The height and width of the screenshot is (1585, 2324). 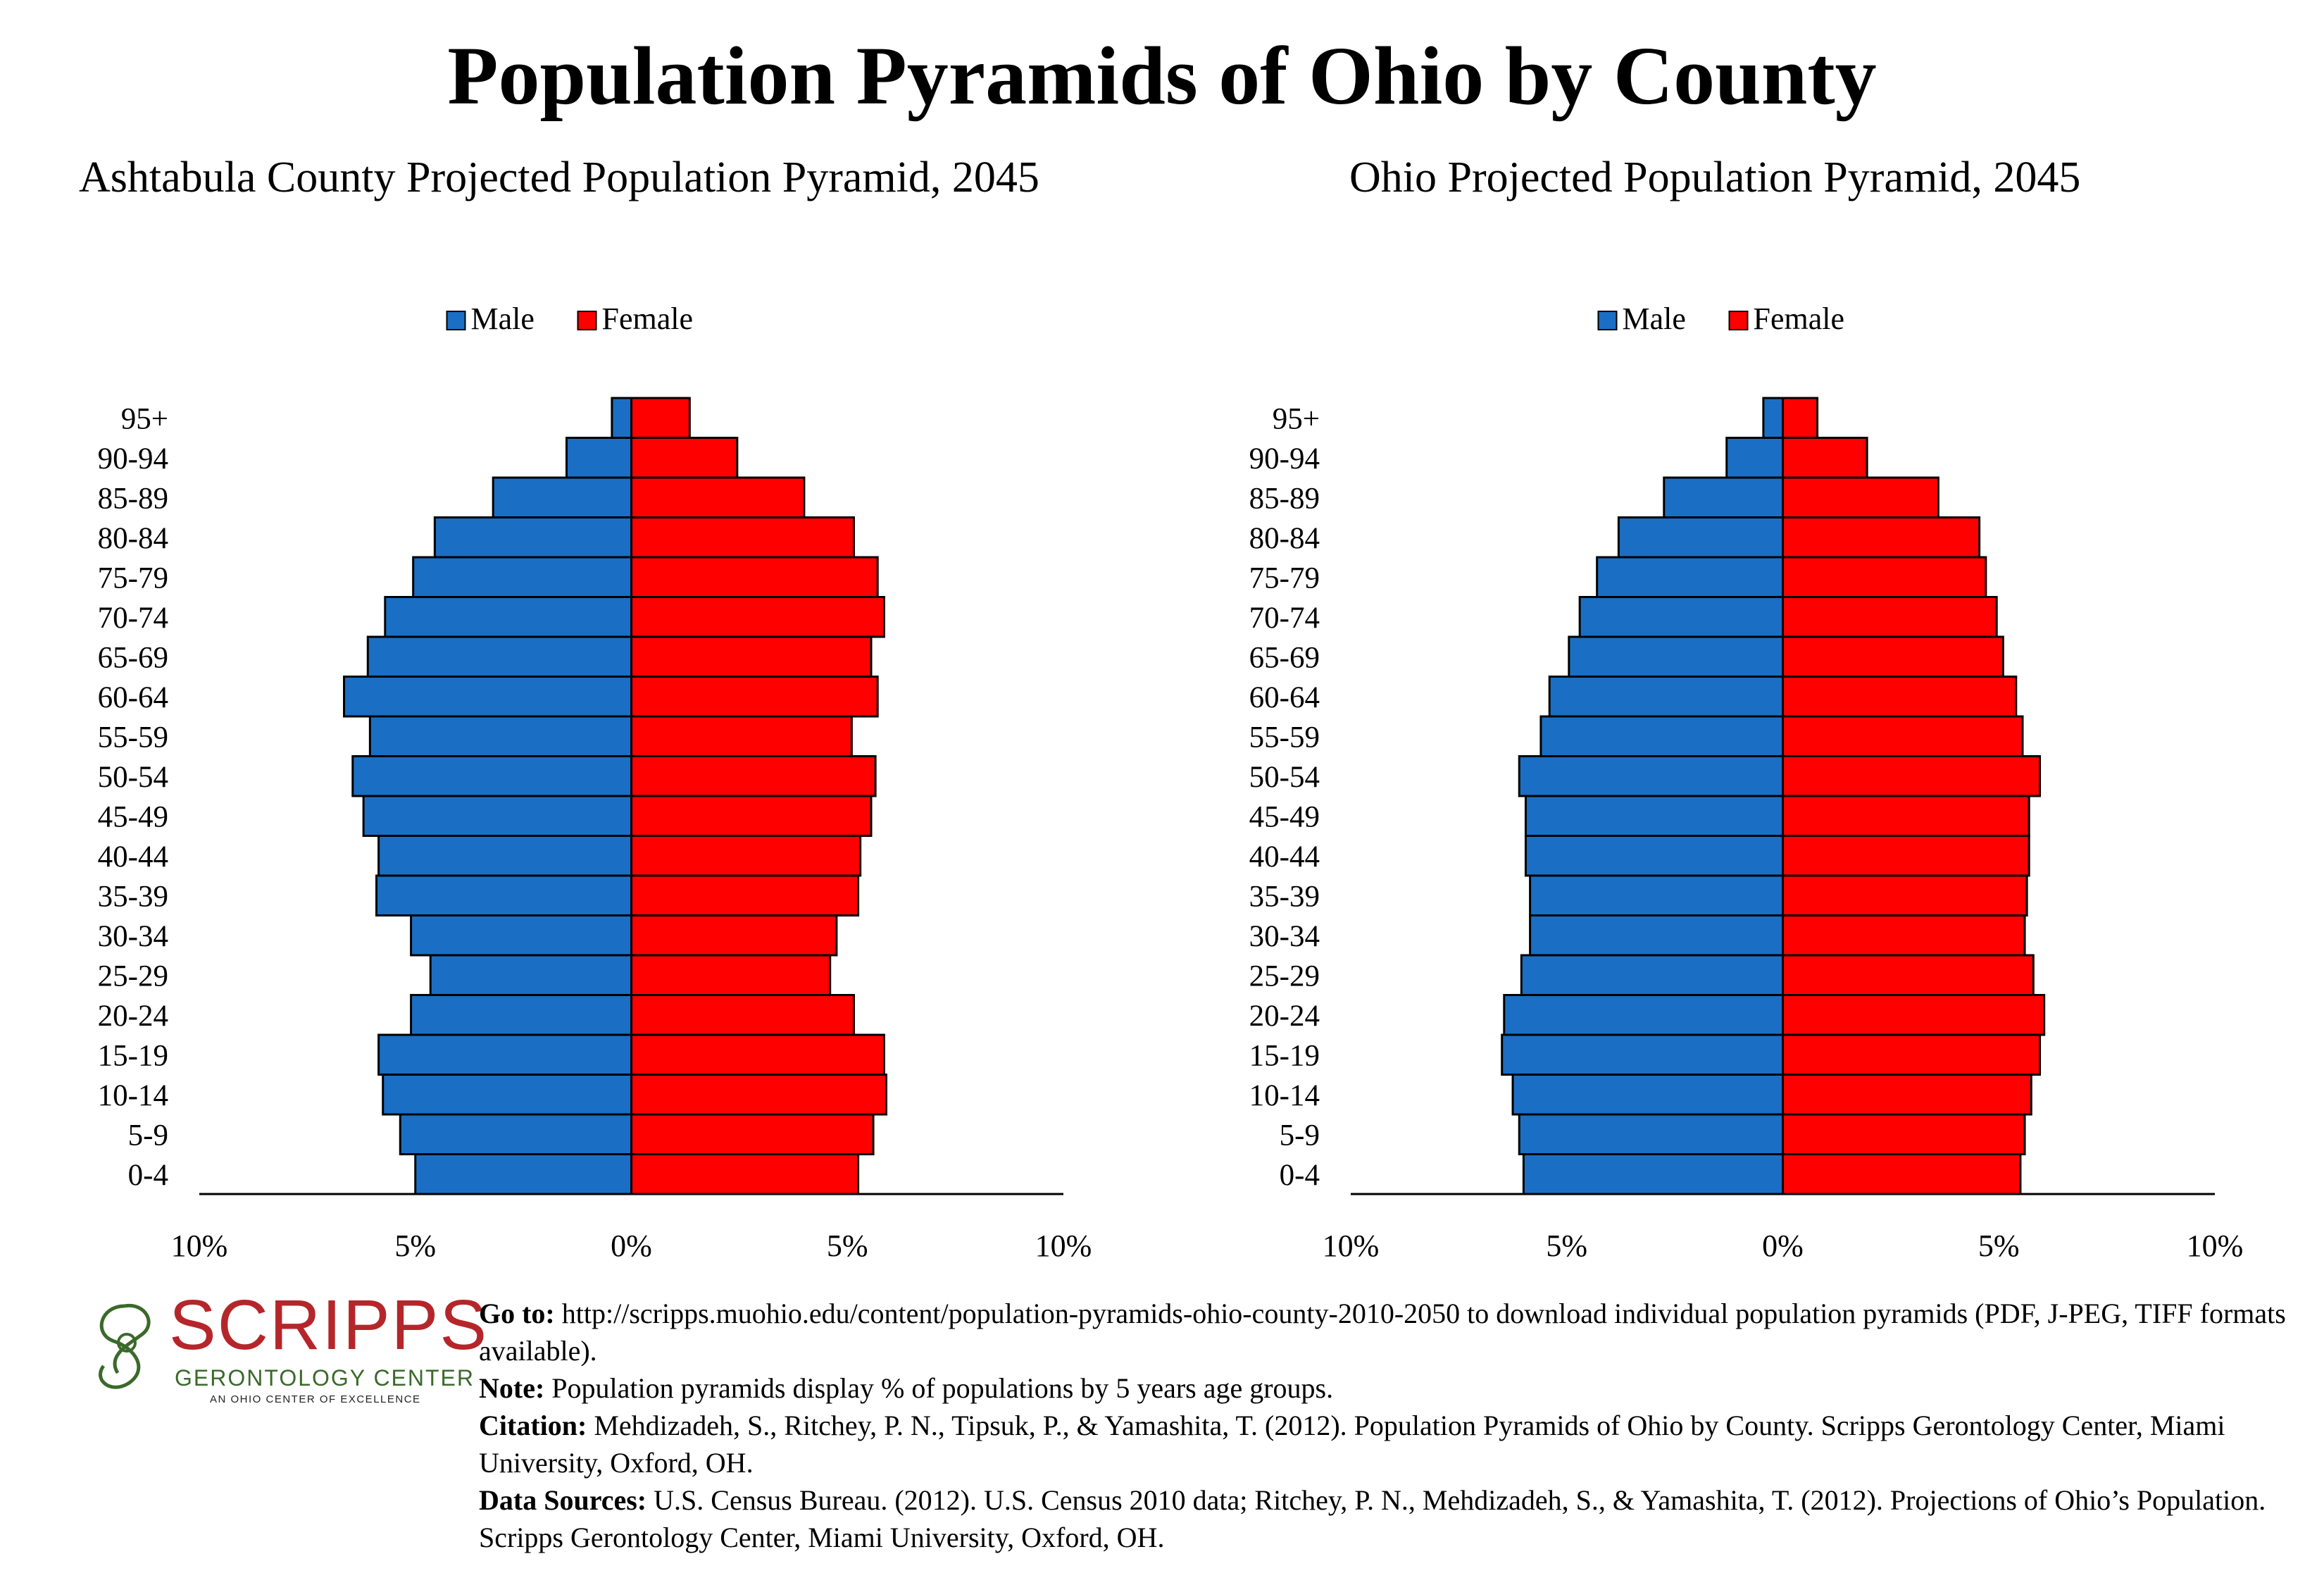 I want to click on chart-title-ohio: Ohio Projected Population Pyramid, 2045, so click(x=1715, y=177).